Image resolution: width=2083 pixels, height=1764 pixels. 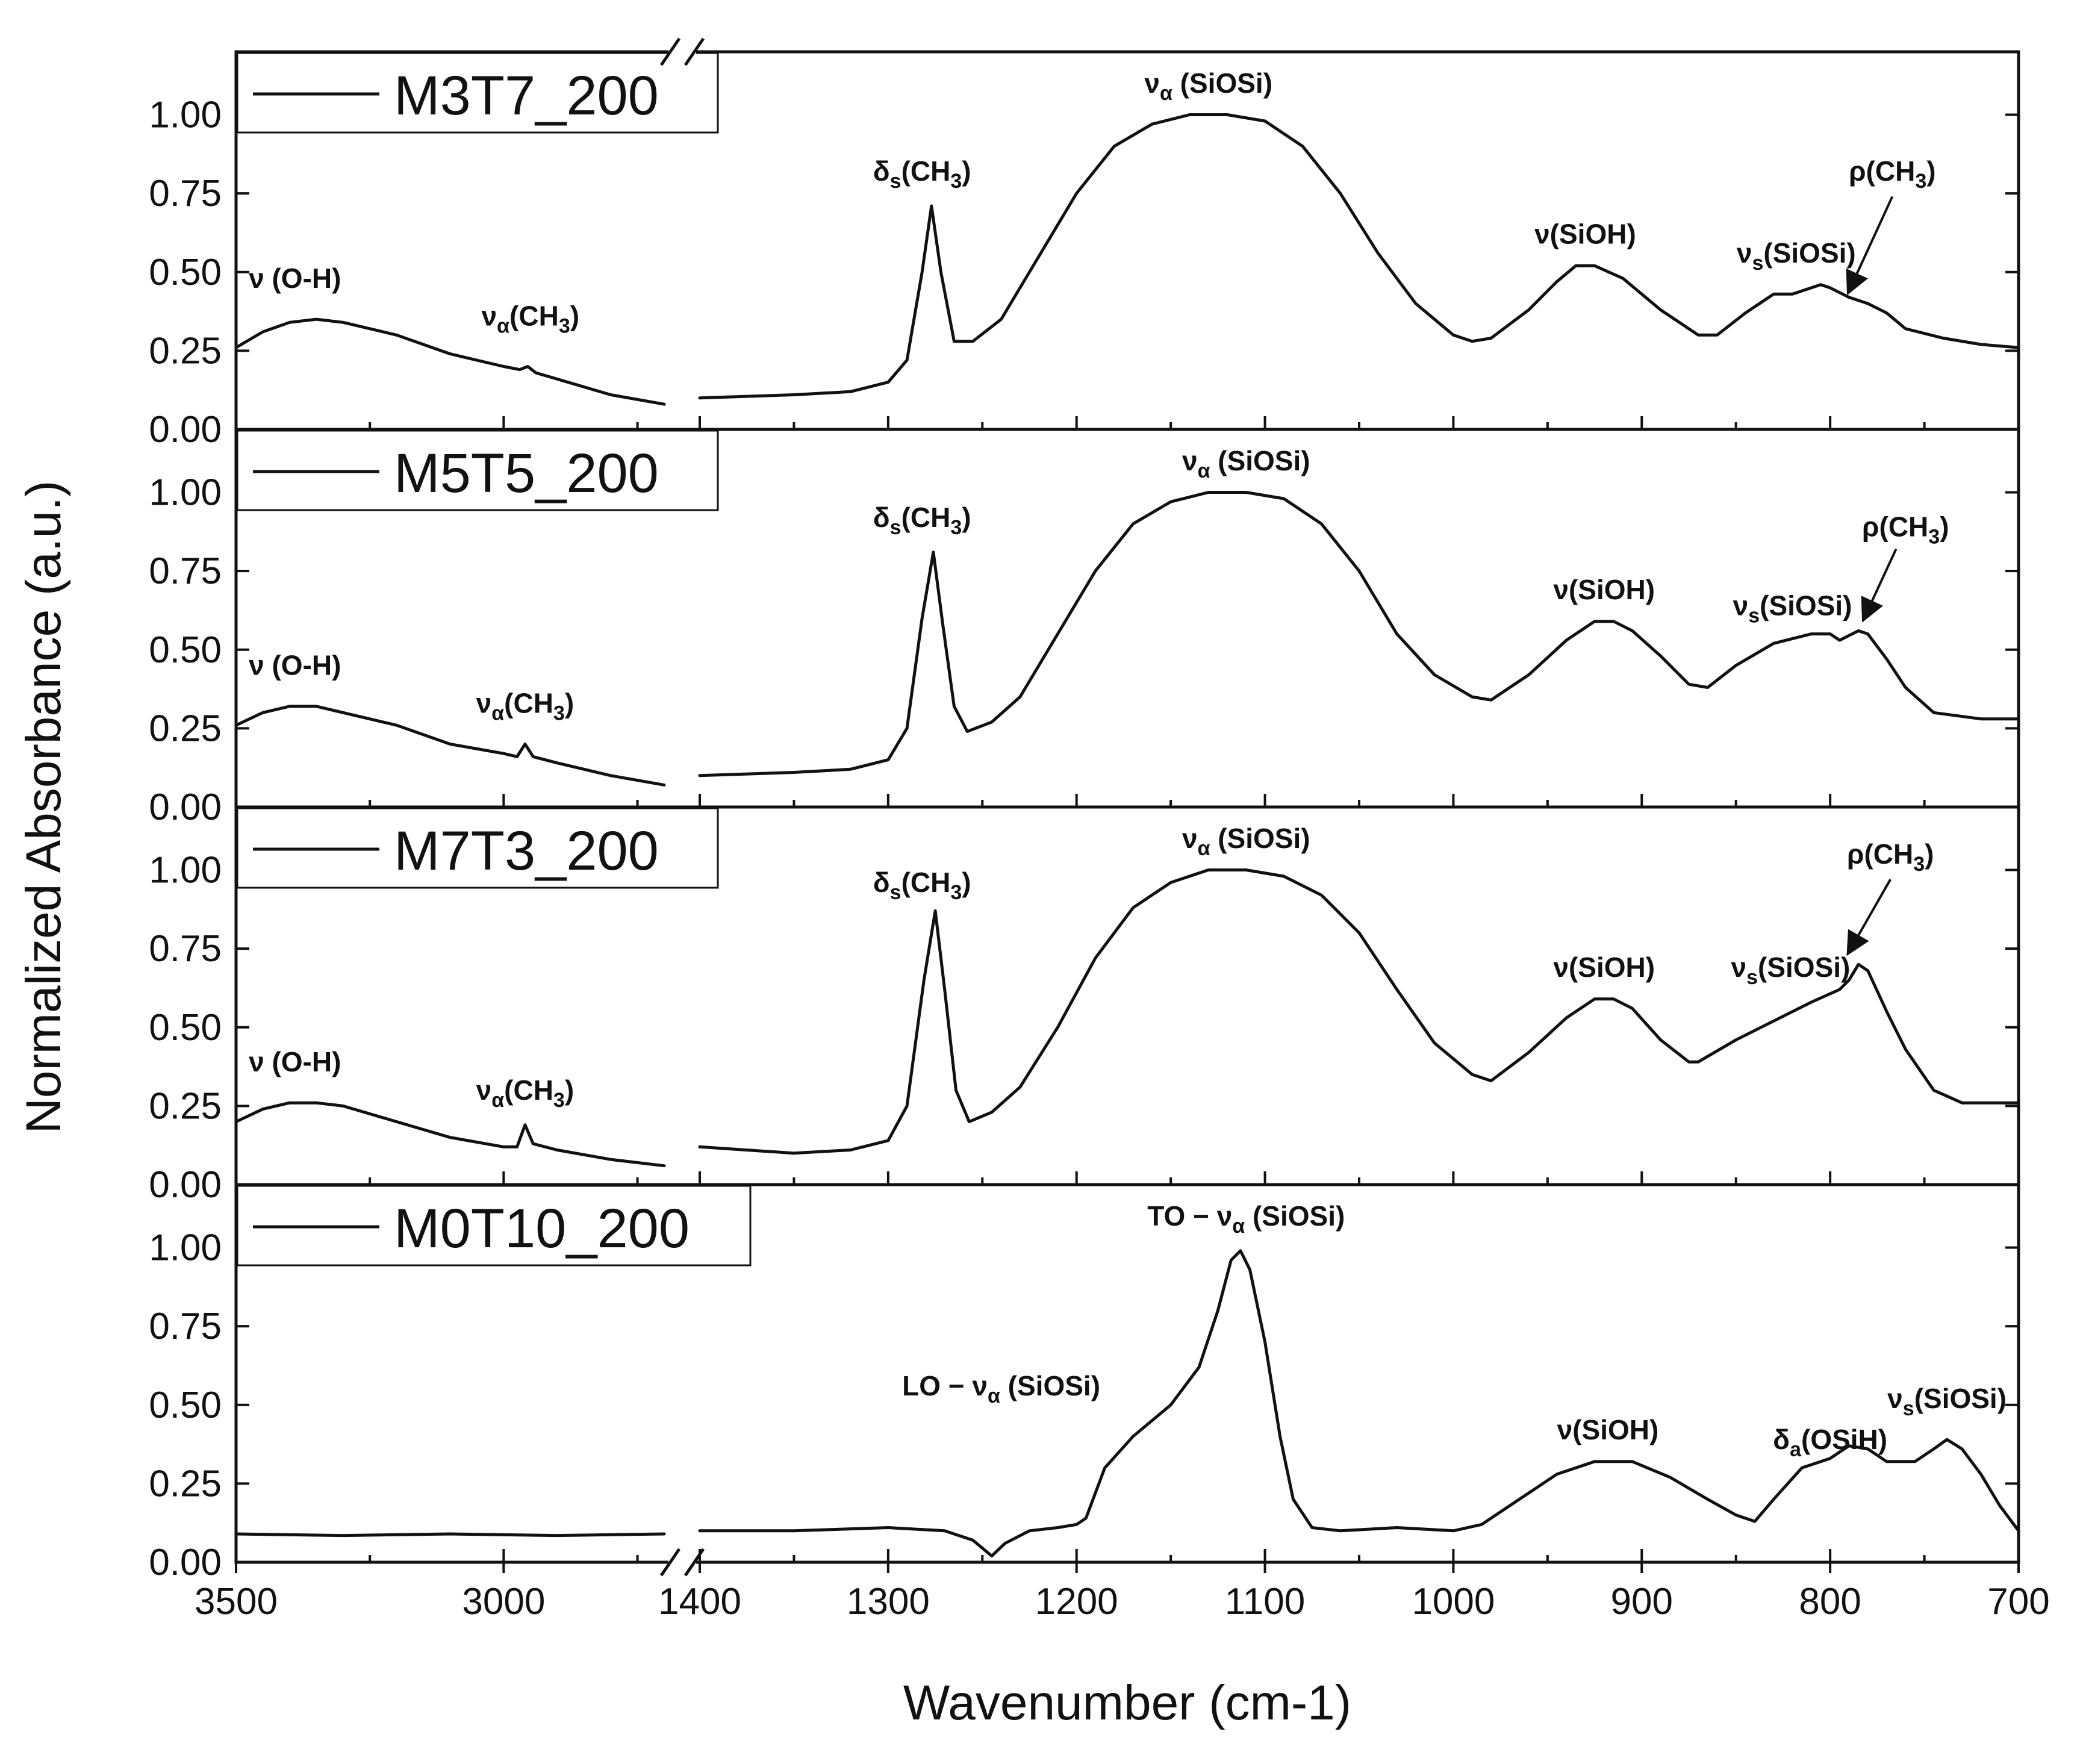 What do you see at coordinates (1359, 256) in the screenshot?
I see `spectrum-line-m3t7_200-low` at bounding box center [1359, 256].